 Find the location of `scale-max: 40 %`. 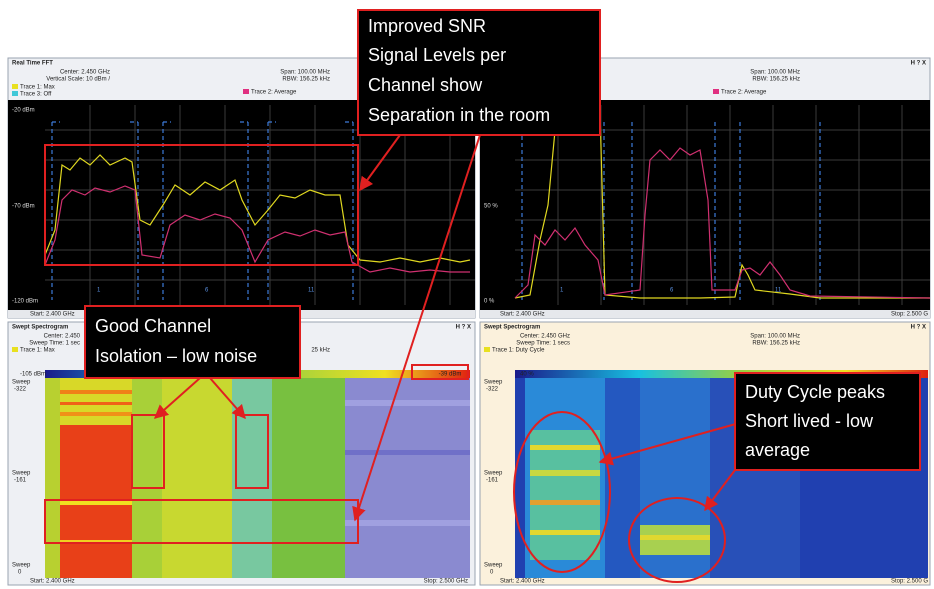

scale-max: 40 % is located at coordinates (527, 375).